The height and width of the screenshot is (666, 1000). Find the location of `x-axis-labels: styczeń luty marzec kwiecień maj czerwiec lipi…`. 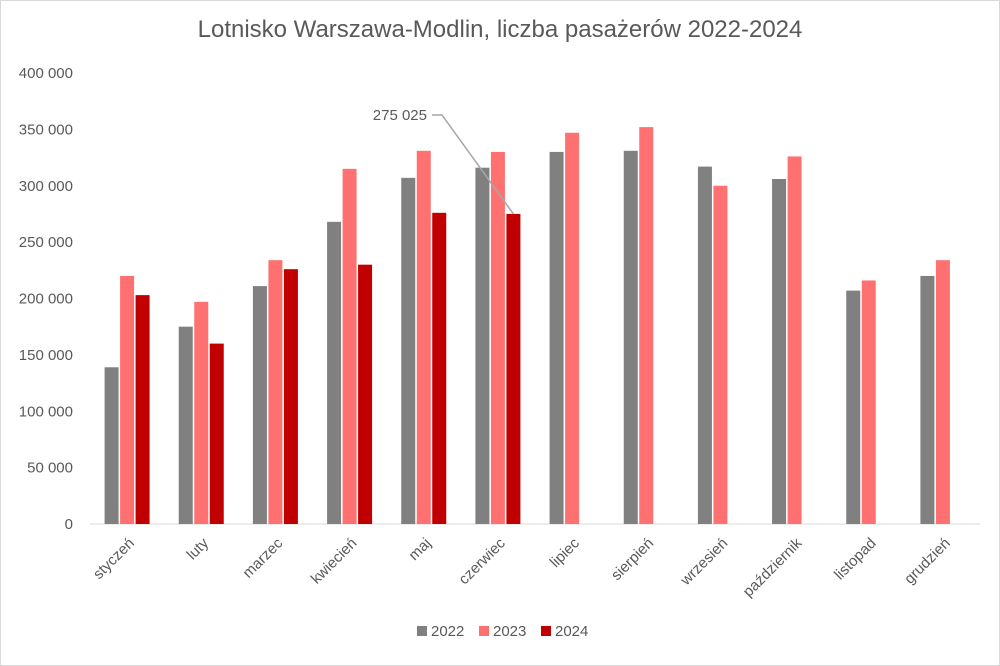

x-axis-labels: styczeń luty marzec kwiecień maj czerwiec lipi… is located at coordinates (522, 567).